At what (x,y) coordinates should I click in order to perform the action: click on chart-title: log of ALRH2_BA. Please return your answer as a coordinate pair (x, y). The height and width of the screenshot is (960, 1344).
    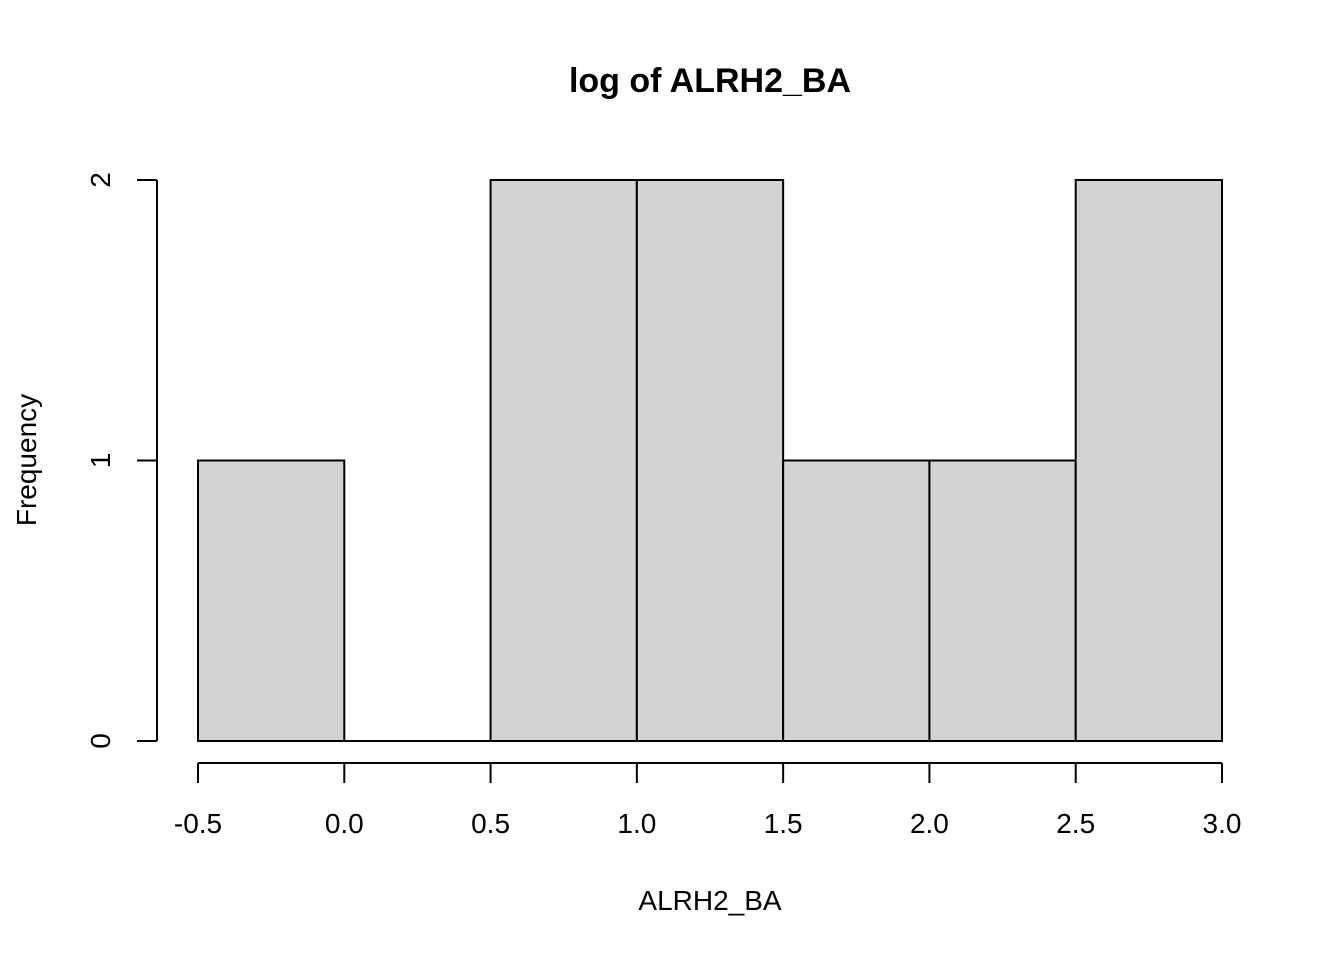
    Looking at the image, I should click on (710, 81).